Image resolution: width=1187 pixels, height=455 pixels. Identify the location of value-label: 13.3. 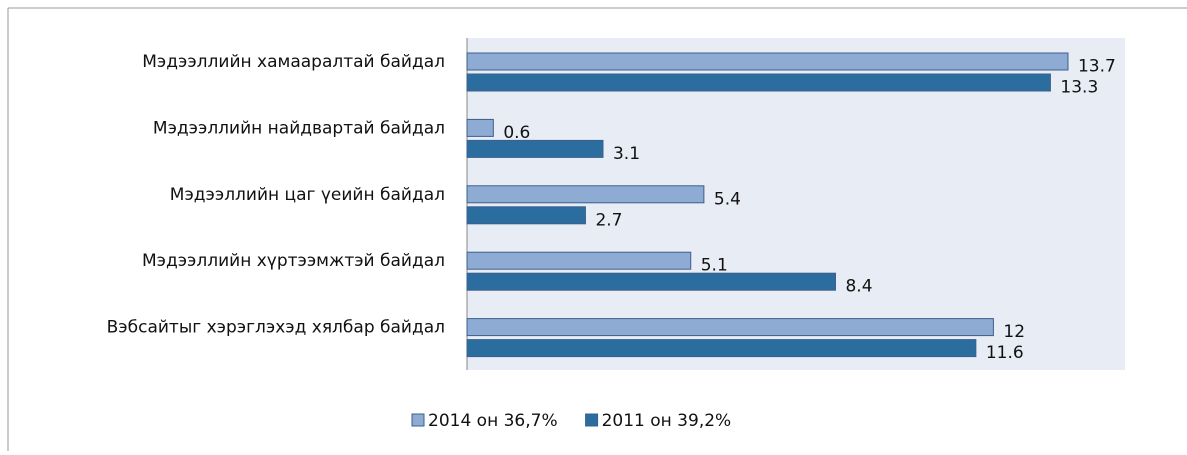
(1079, 88).